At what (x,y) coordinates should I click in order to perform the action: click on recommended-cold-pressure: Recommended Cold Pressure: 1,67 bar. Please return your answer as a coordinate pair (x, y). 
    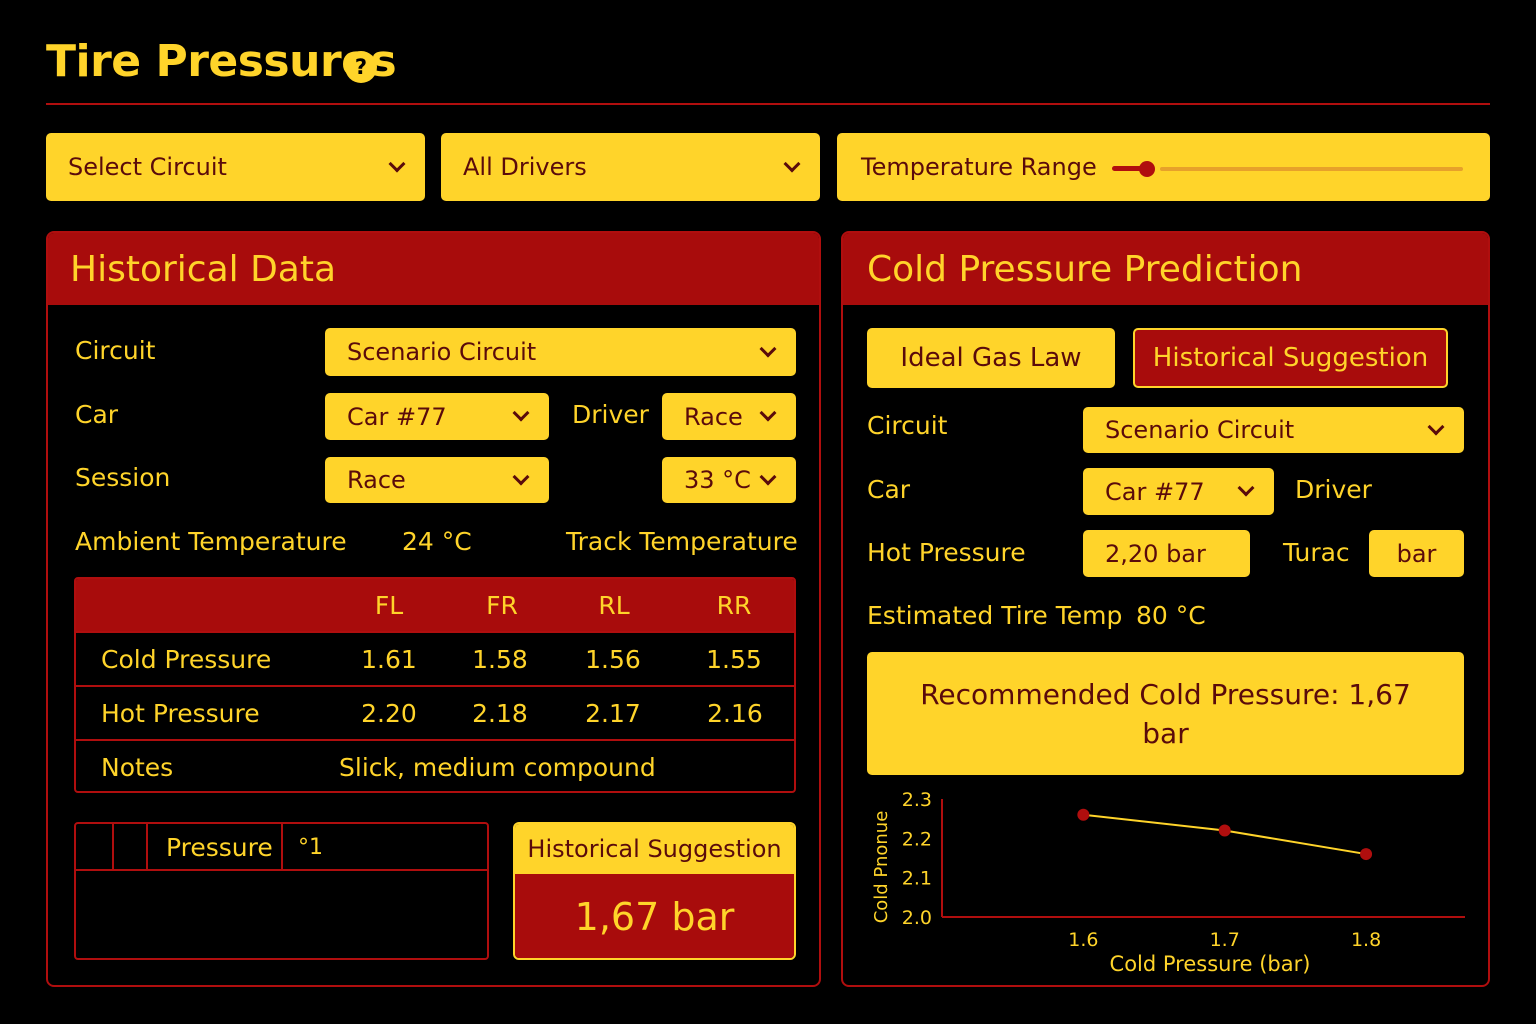
    Looking at the image, I should click on (1165, 713).